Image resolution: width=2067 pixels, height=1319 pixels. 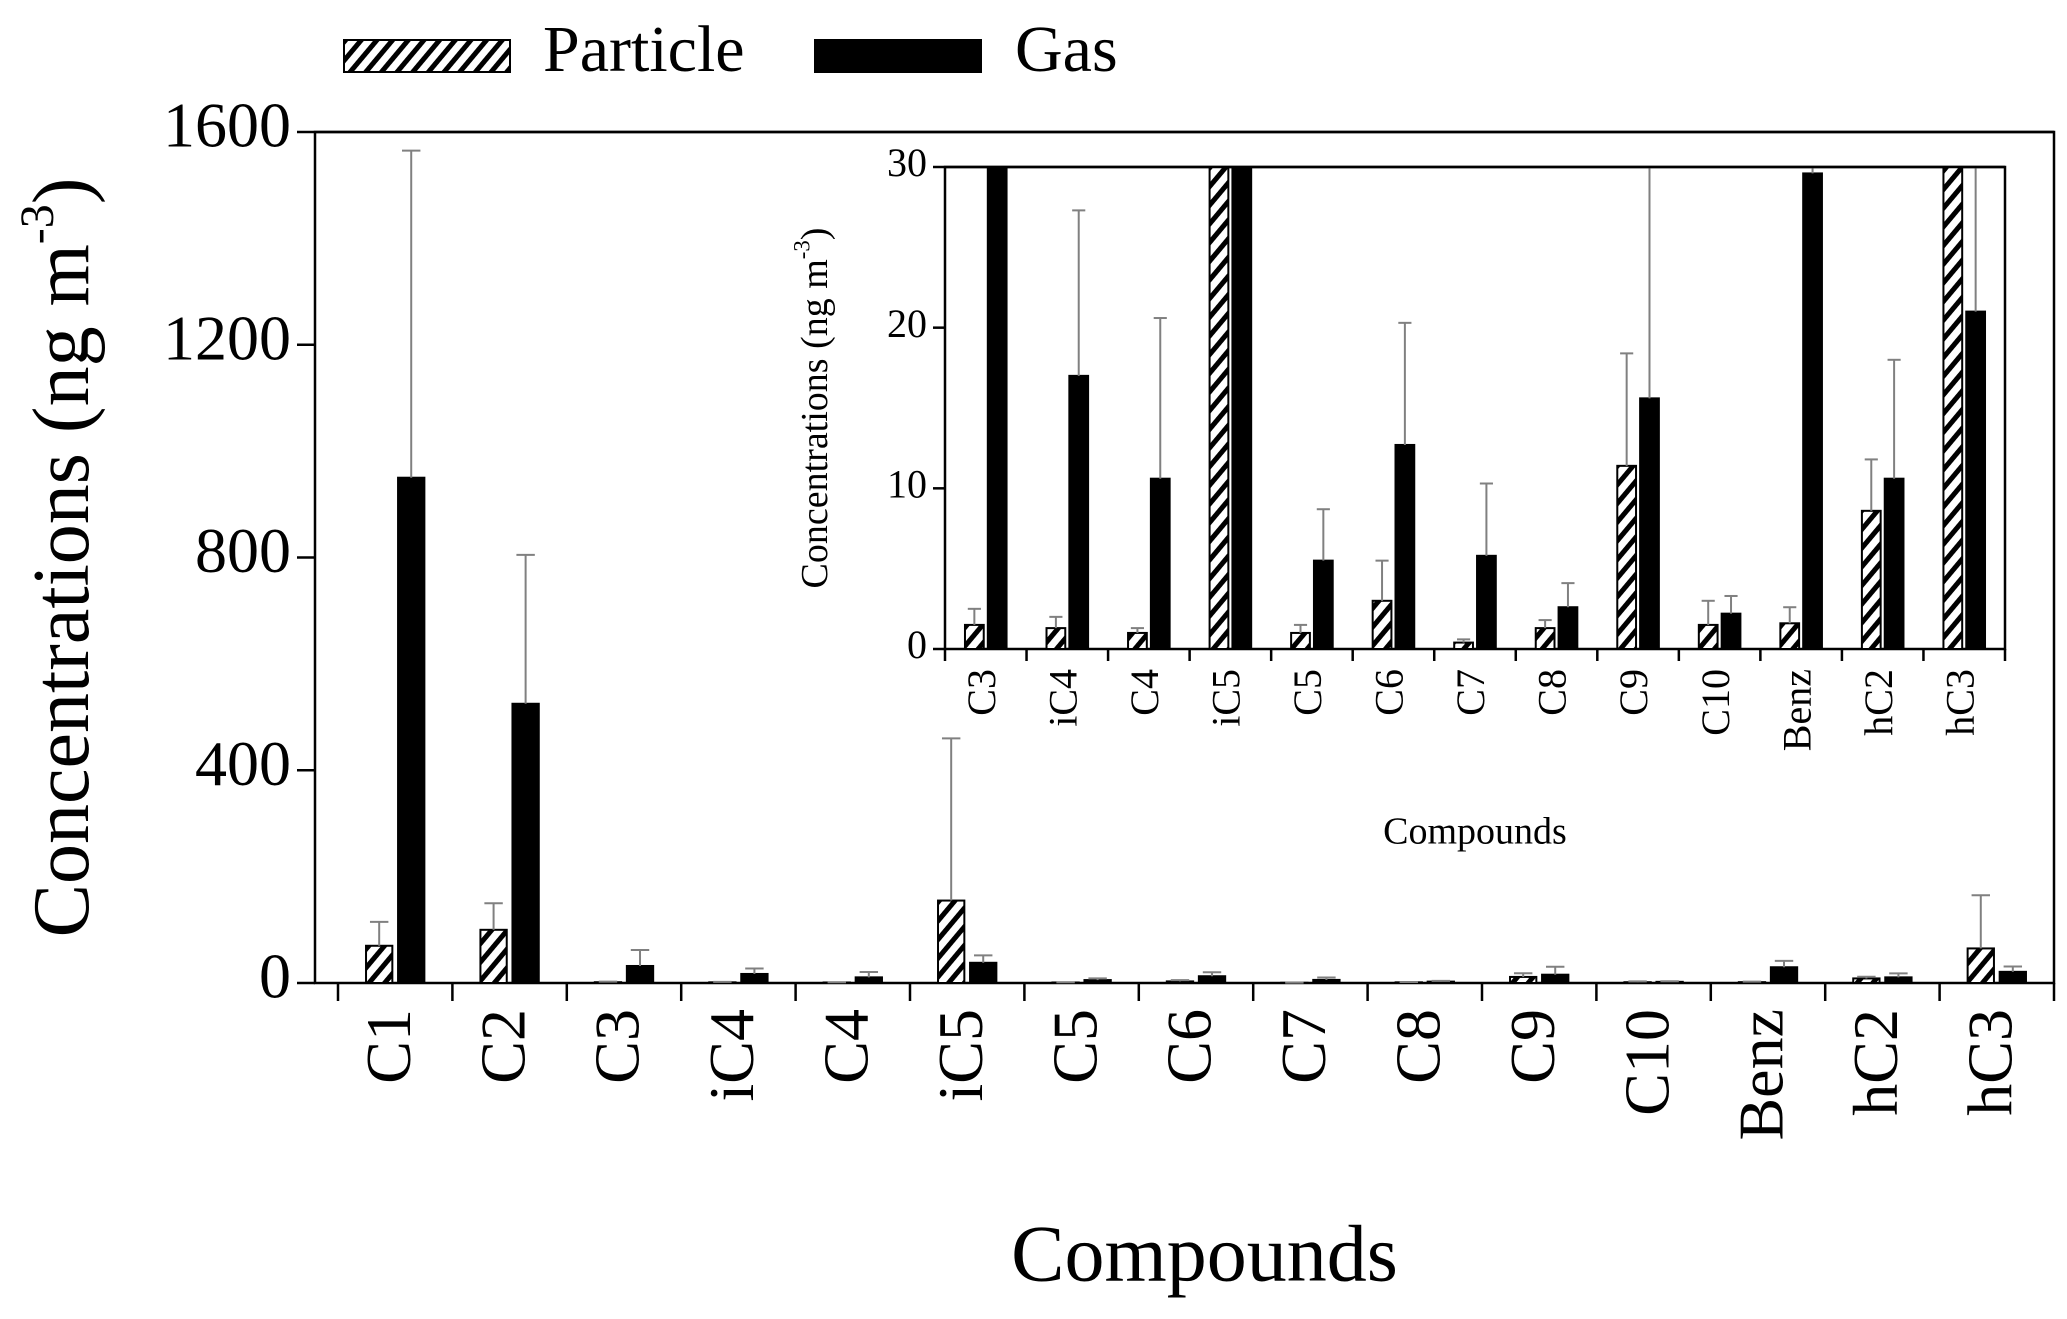 I want to click on legend-label: Particle, so click(x=644, y=49).